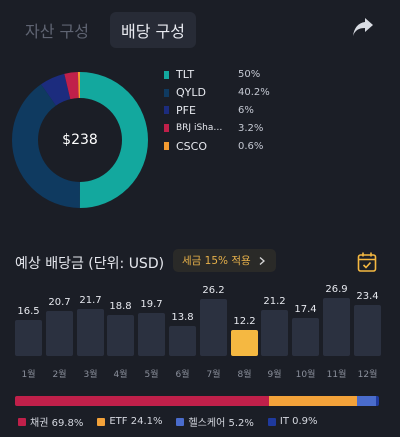  What do you see at coordinates (305, 375) in the screenshot?
I see `month-tick-label: 10월` at bounding box center [305, 375].